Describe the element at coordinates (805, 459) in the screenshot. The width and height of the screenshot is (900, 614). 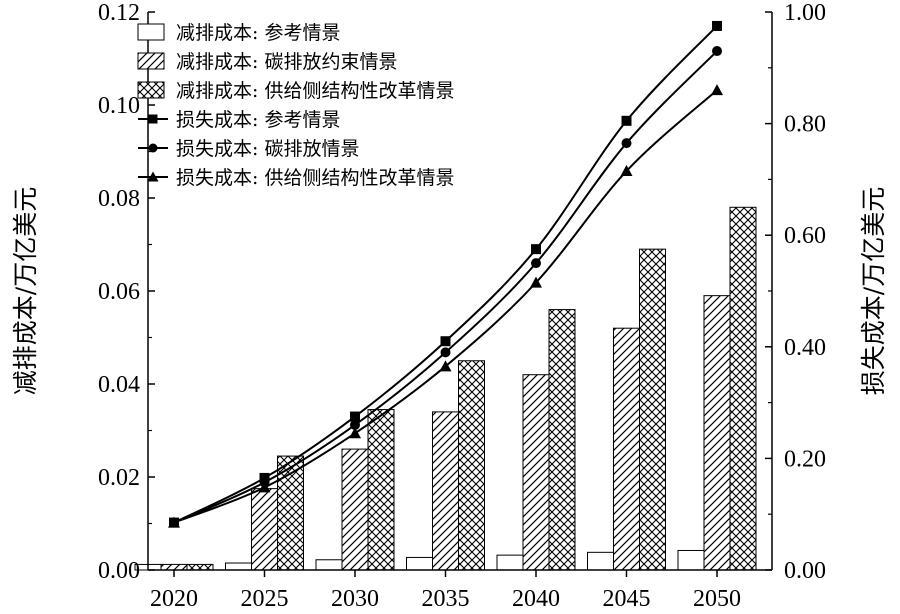
I see `y-right-tick-label: 0.20` at that location.